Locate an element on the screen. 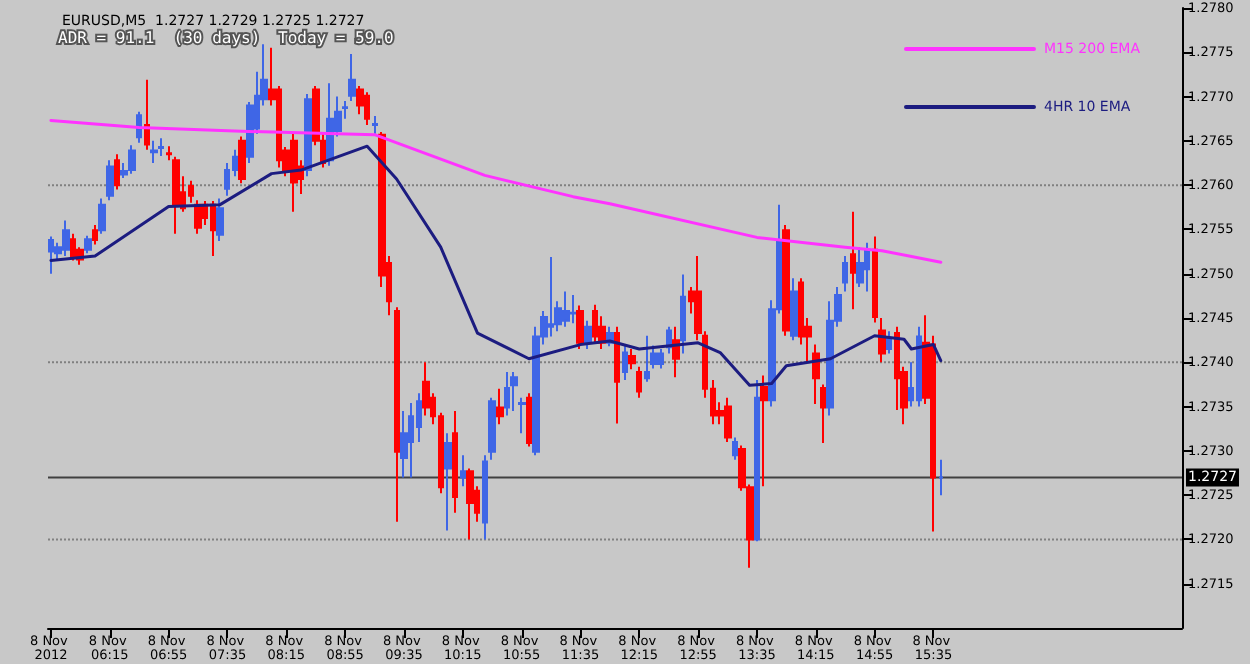 Image resolution: width=1250 pixels, height=664 pixels. annotation: ADR = 91.1 (30 days) is located at coordinates (159, 38).